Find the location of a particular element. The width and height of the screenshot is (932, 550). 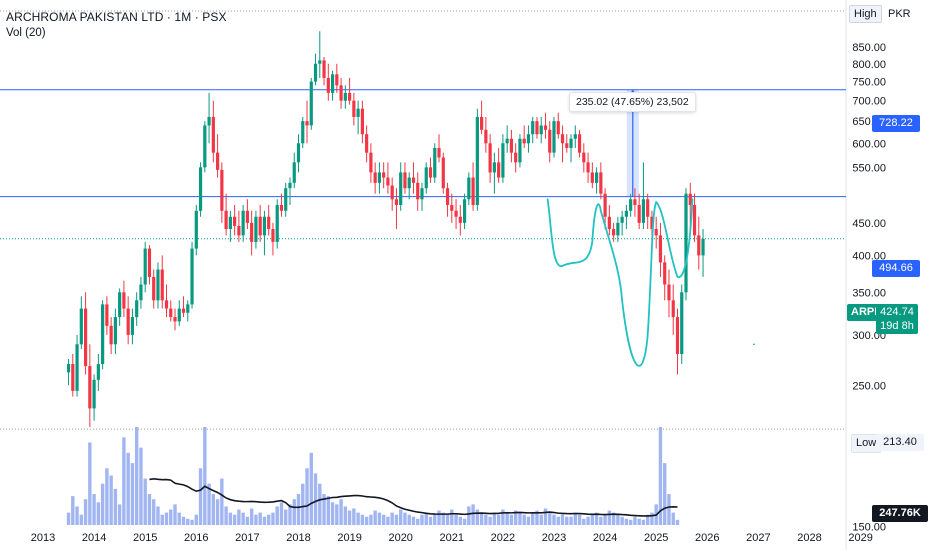

time-tick-label: 2027 is located at coordinates (758, 538).